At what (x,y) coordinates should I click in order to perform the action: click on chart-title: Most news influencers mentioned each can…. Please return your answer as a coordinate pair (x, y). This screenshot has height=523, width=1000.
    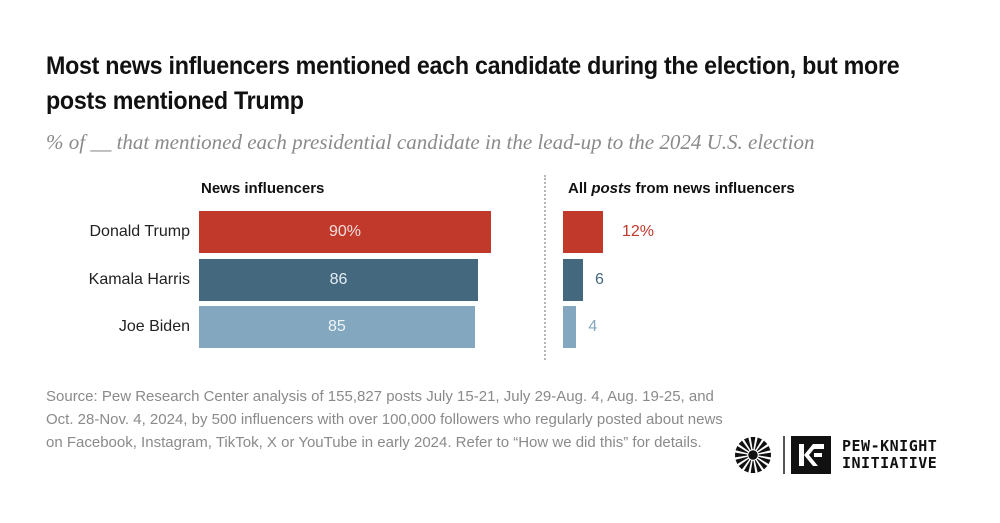
    Looking at the image, I should click on (473, 83).